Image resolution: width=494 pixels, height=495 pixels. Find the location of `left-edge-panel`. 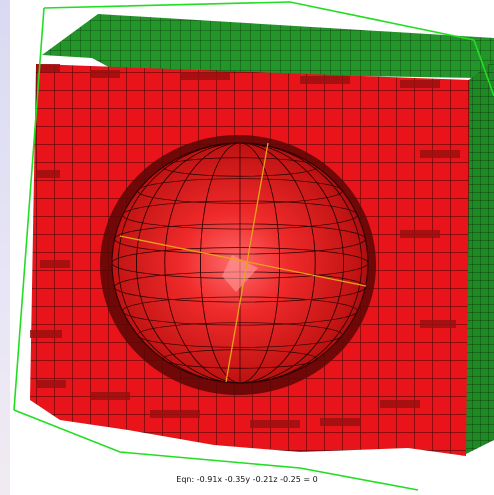

left-edge-panel is located at coordinates (5, 247).